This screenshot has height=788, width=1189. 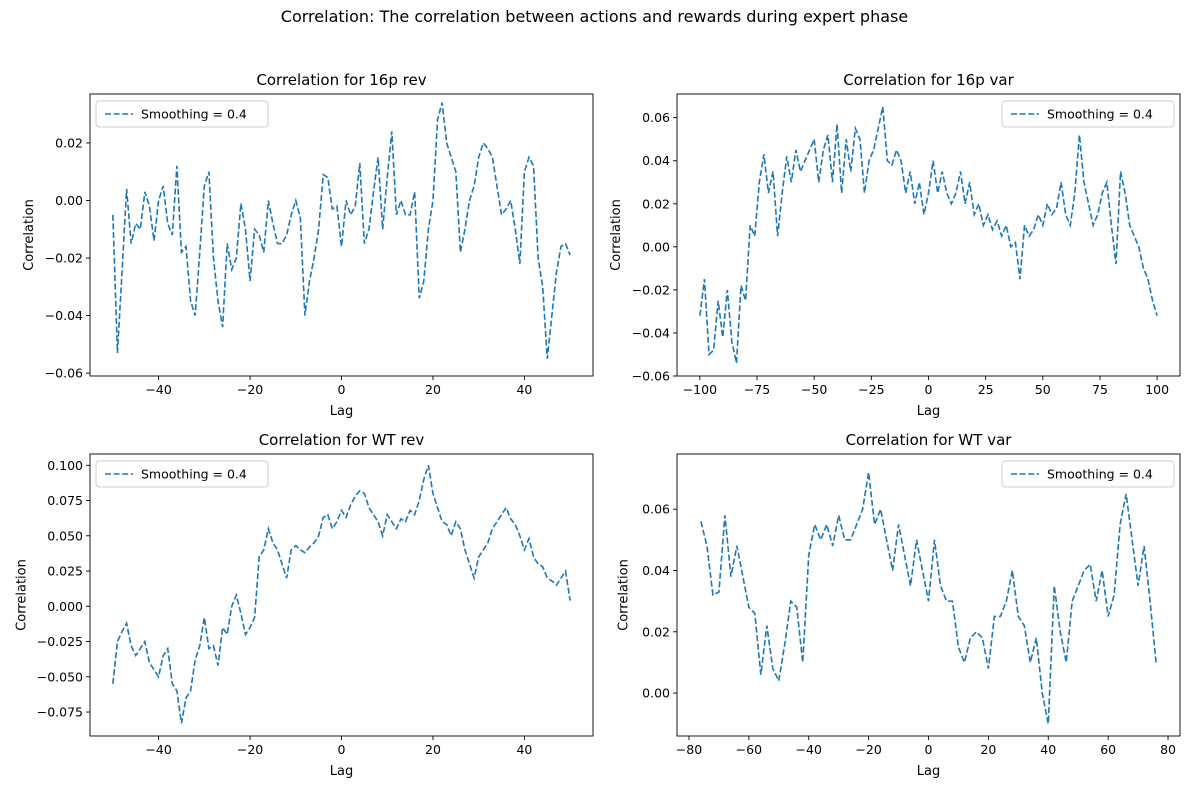 I want to click on subplot-3-x-tick-label: 20, so click(x=433, y=749).